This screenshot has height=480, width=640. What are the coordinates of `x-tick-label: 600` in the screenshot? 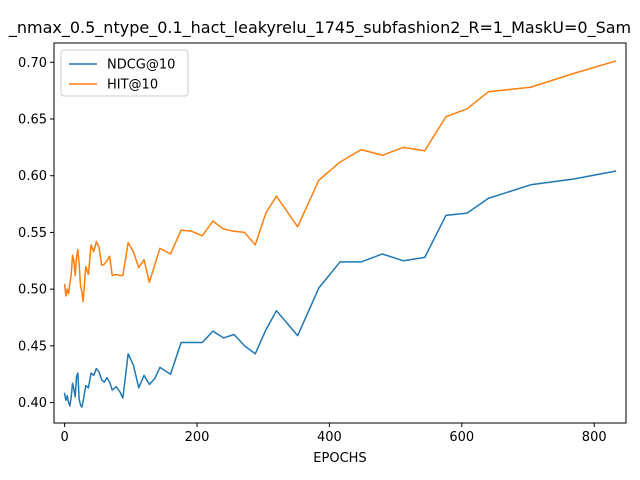 It's located at (461, 437).